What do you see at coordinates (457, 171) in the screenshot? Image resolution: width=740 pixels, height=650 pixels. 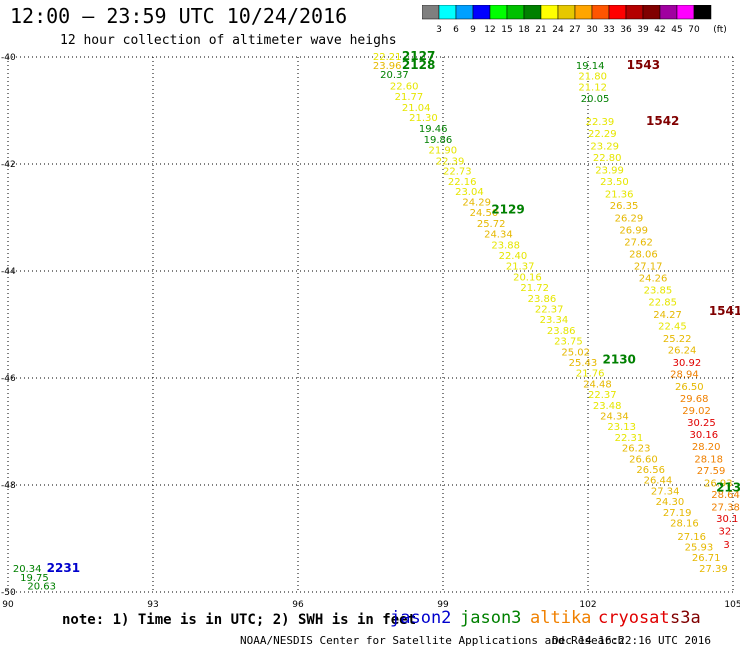 I see `swh-value-track-a: 22.73` at bounding box center [457, 171].